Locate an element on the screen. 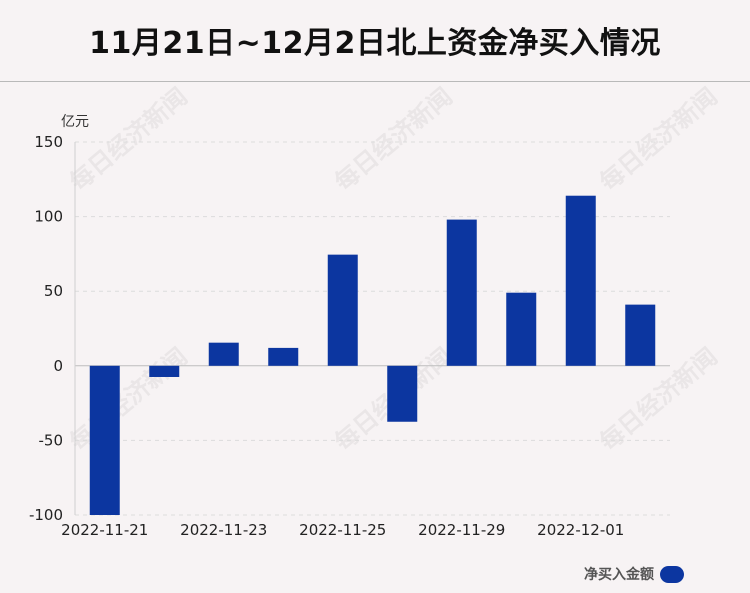 The height and width of the screenshot is (593, 750). y-axis-unit-label: 亿元 is located at coordinates (75, 122).